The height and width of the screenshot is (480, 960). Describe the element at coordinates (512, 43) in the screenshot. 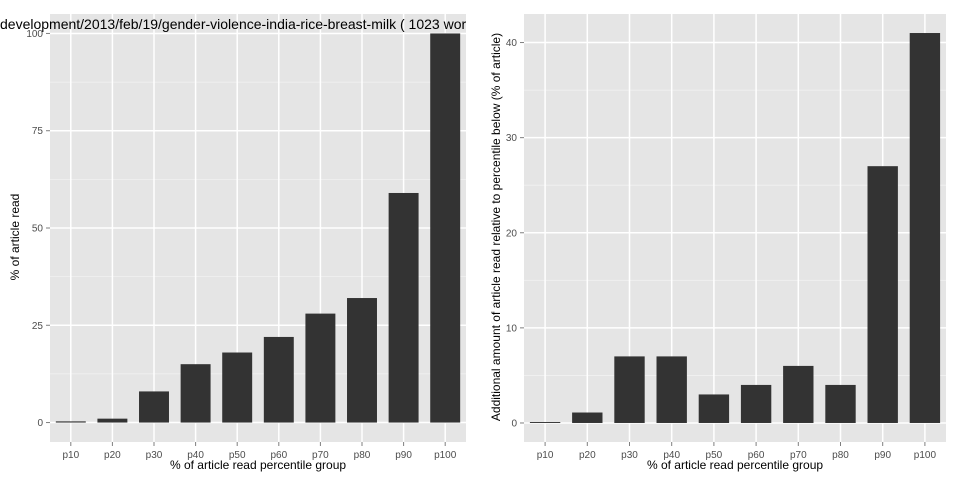

I see `y-tick-label: 40` at that location.